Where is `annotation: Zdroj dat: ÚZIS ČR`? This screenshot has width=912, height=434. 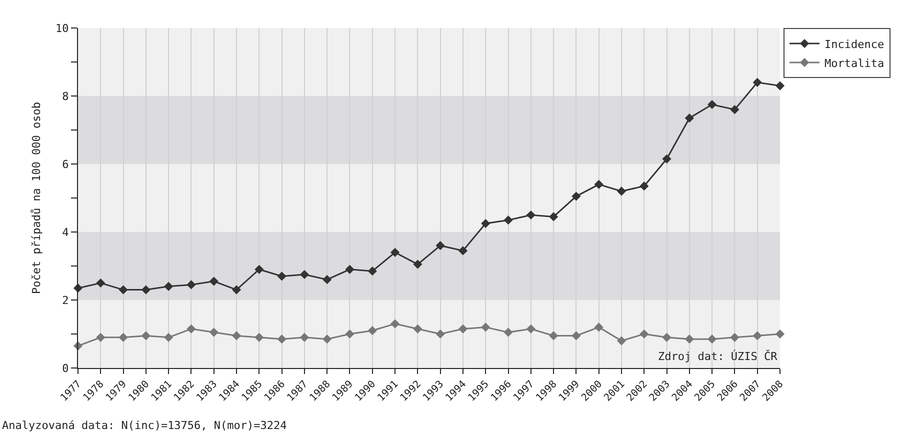
annotation: Zdroj dat: ÚZIS ČR is located at coordinates (718, 356).